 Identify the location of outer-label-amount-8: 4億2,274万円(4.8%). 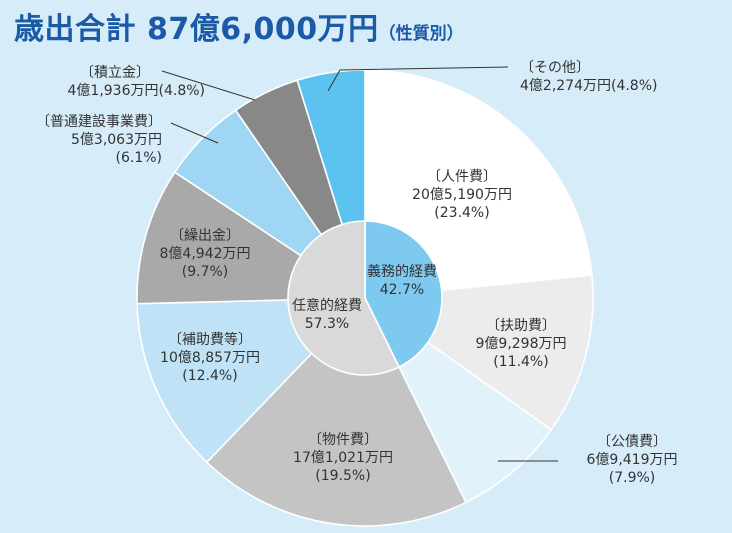
(588, 86).